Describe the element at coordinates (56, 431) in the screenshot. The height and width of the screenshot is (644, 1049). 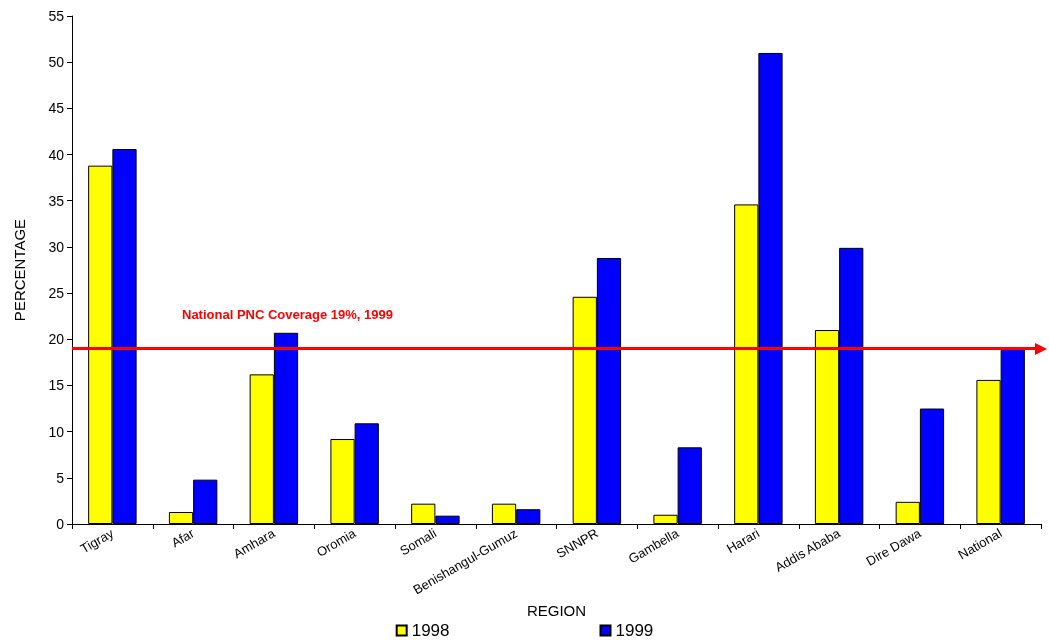
I see `y-tick-label: 10` at that location.